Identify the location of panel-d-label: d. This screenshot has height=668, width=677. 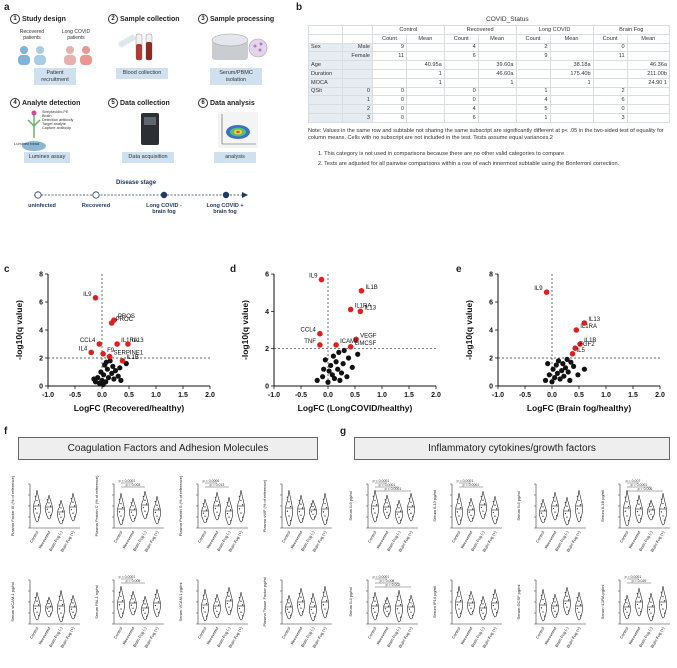
(233, 269).